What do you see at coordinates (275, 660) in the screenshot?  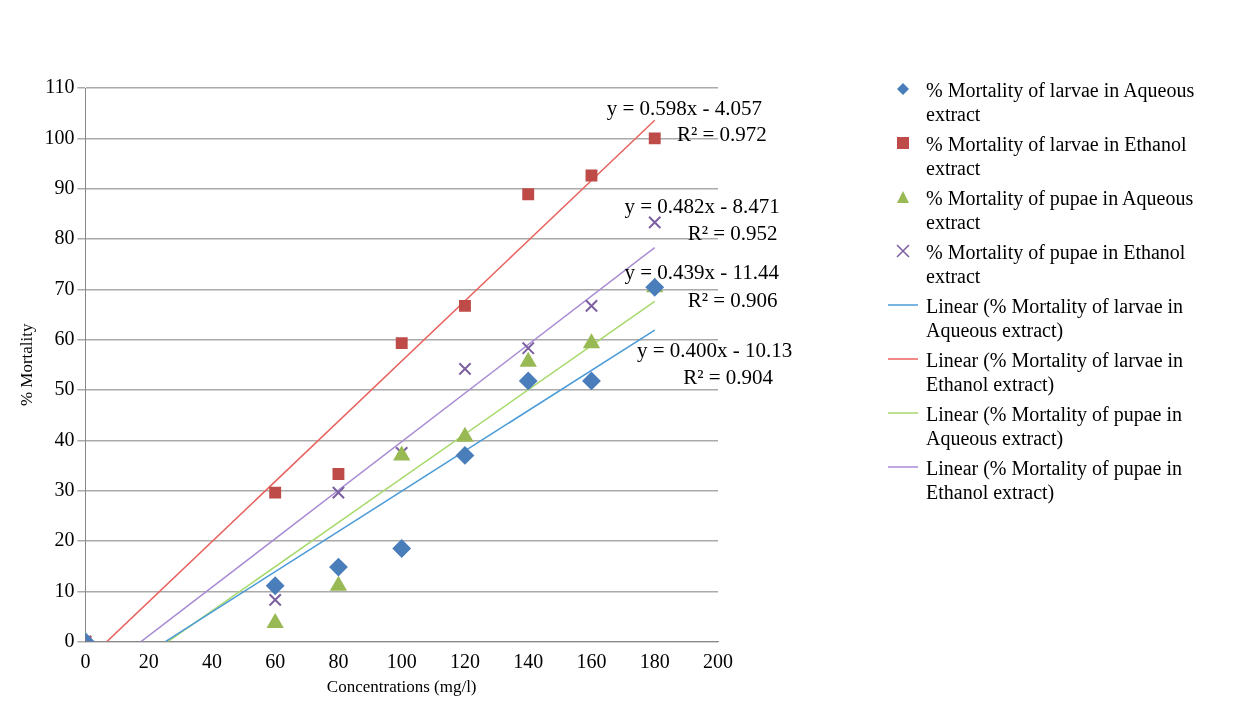 I see `x-tick-label: 60` at bounding box center [275, 660].